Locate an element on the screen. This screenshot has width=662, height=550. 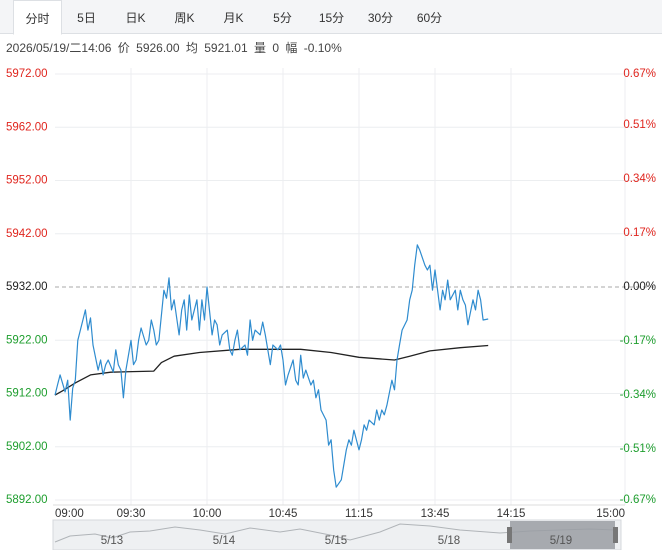
avg-label: 均 is located at coordinates (191, 48).